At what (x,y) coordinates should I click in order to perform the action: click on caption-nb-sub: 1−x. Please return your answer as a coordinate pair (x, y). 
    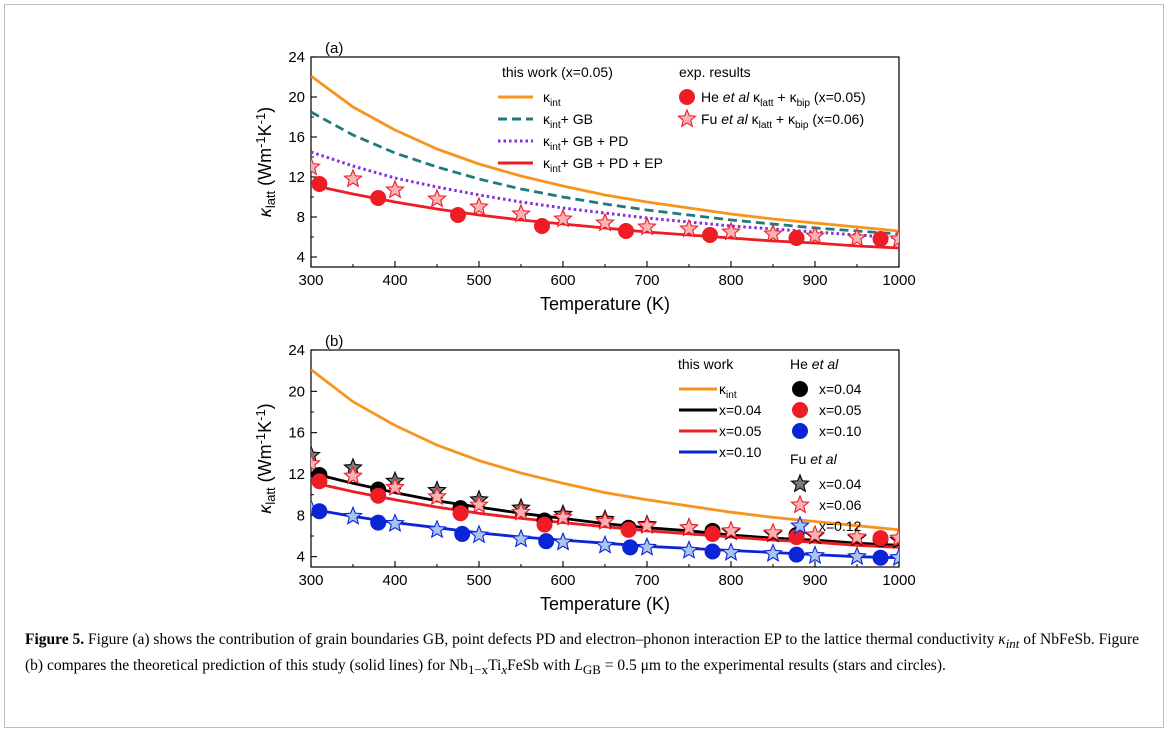
    Looking at the image, I should click on (478, 670).